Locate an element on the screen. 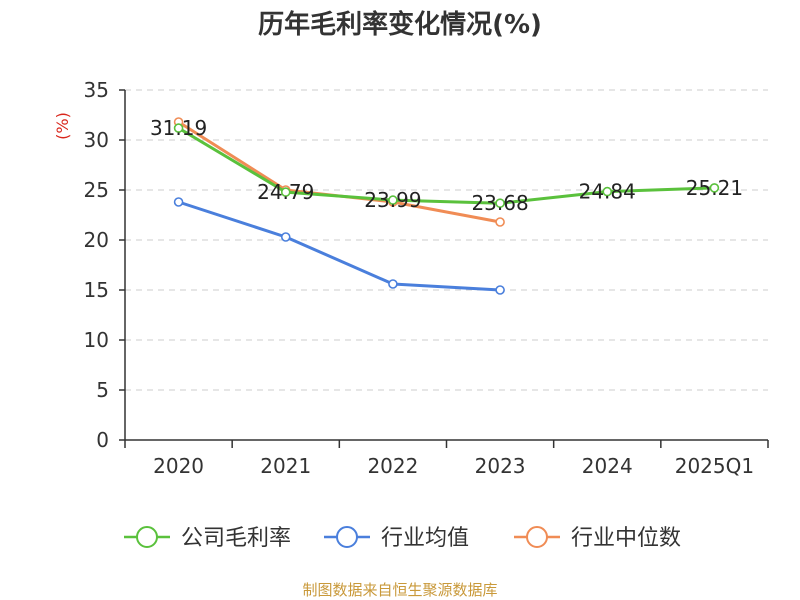 The width and height of the screenshot is (800, 600). x-tick-label: 2020 is located at coordinates (178, 466).